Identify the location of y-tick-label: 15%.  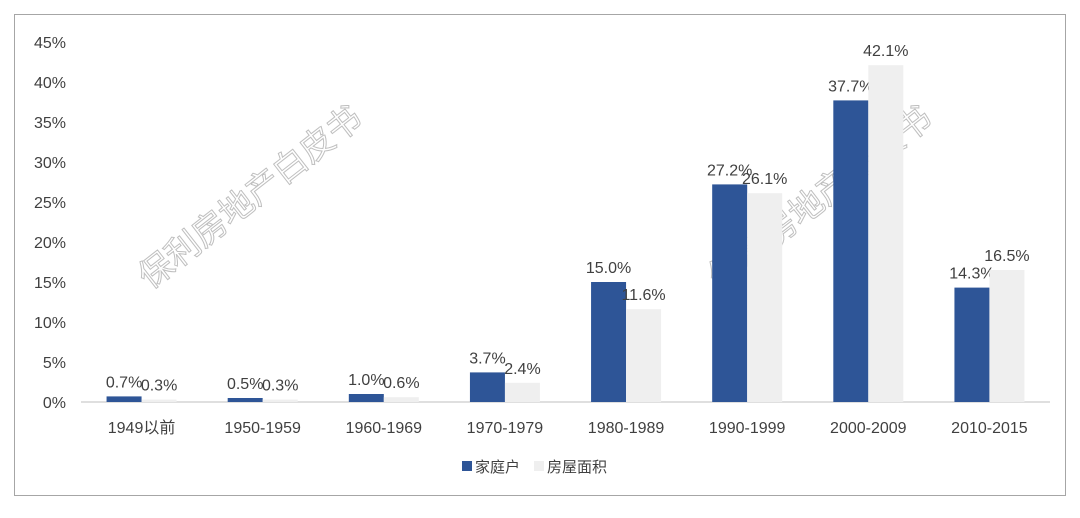
(50, 283).